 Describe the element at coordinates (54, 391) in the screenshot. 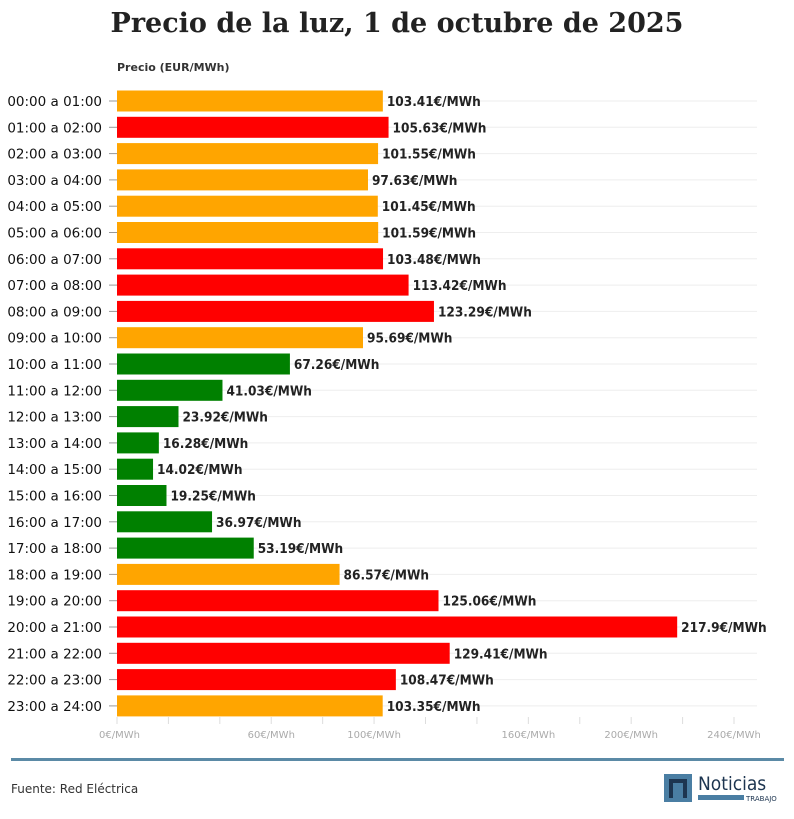

I see `category-label: 11:00 a 12:00` at that location.